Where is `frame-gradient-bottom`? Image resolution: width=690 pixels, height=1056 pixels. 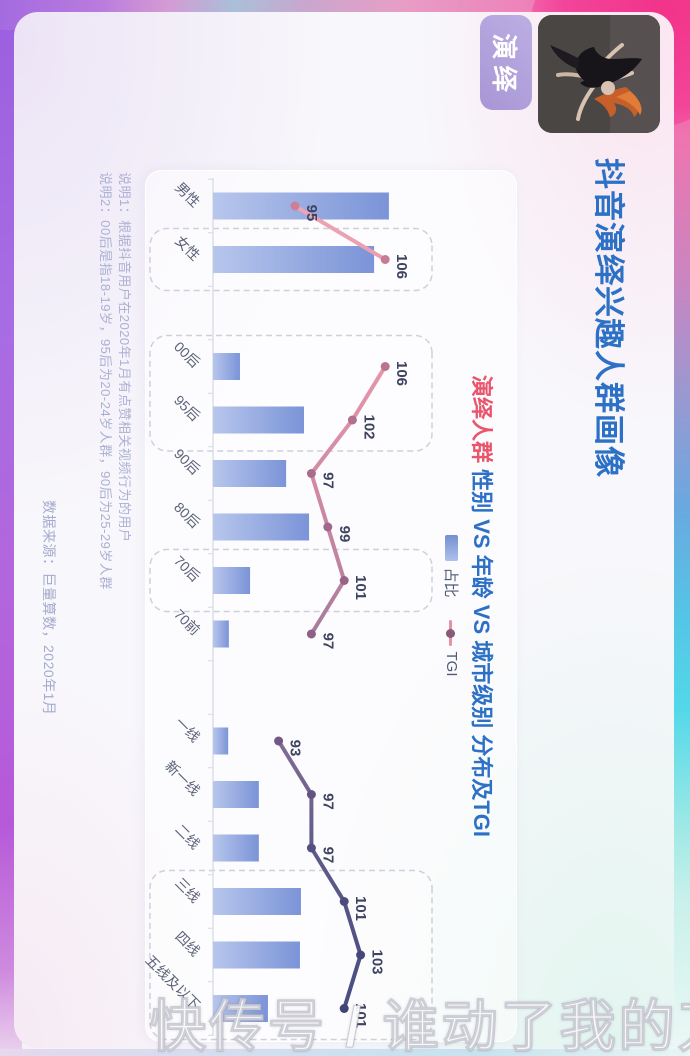
frame-gradient-bottom is located at coordinates (345, 1052).